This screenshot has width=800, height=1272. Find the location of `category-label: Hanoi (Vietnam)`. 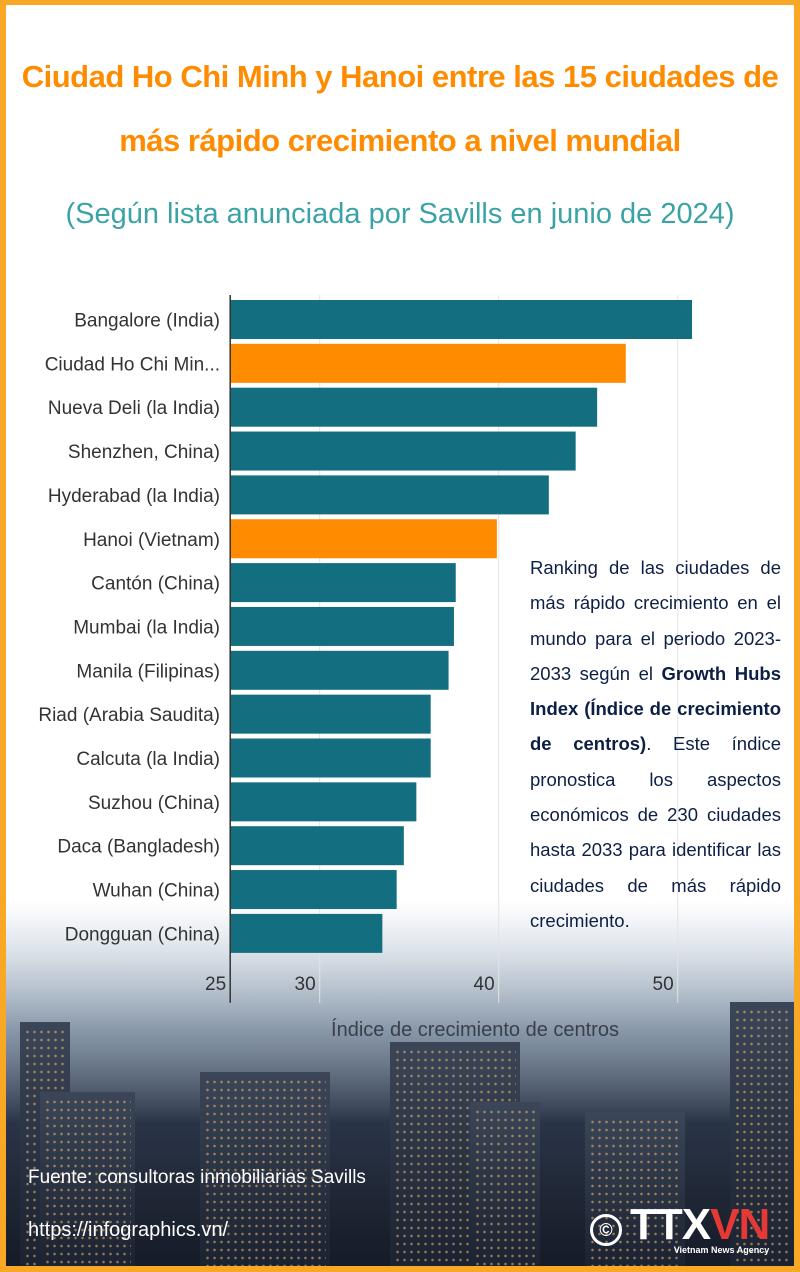

category-label: Hanoi (Vietnam) is located at coordinates (151, 540).